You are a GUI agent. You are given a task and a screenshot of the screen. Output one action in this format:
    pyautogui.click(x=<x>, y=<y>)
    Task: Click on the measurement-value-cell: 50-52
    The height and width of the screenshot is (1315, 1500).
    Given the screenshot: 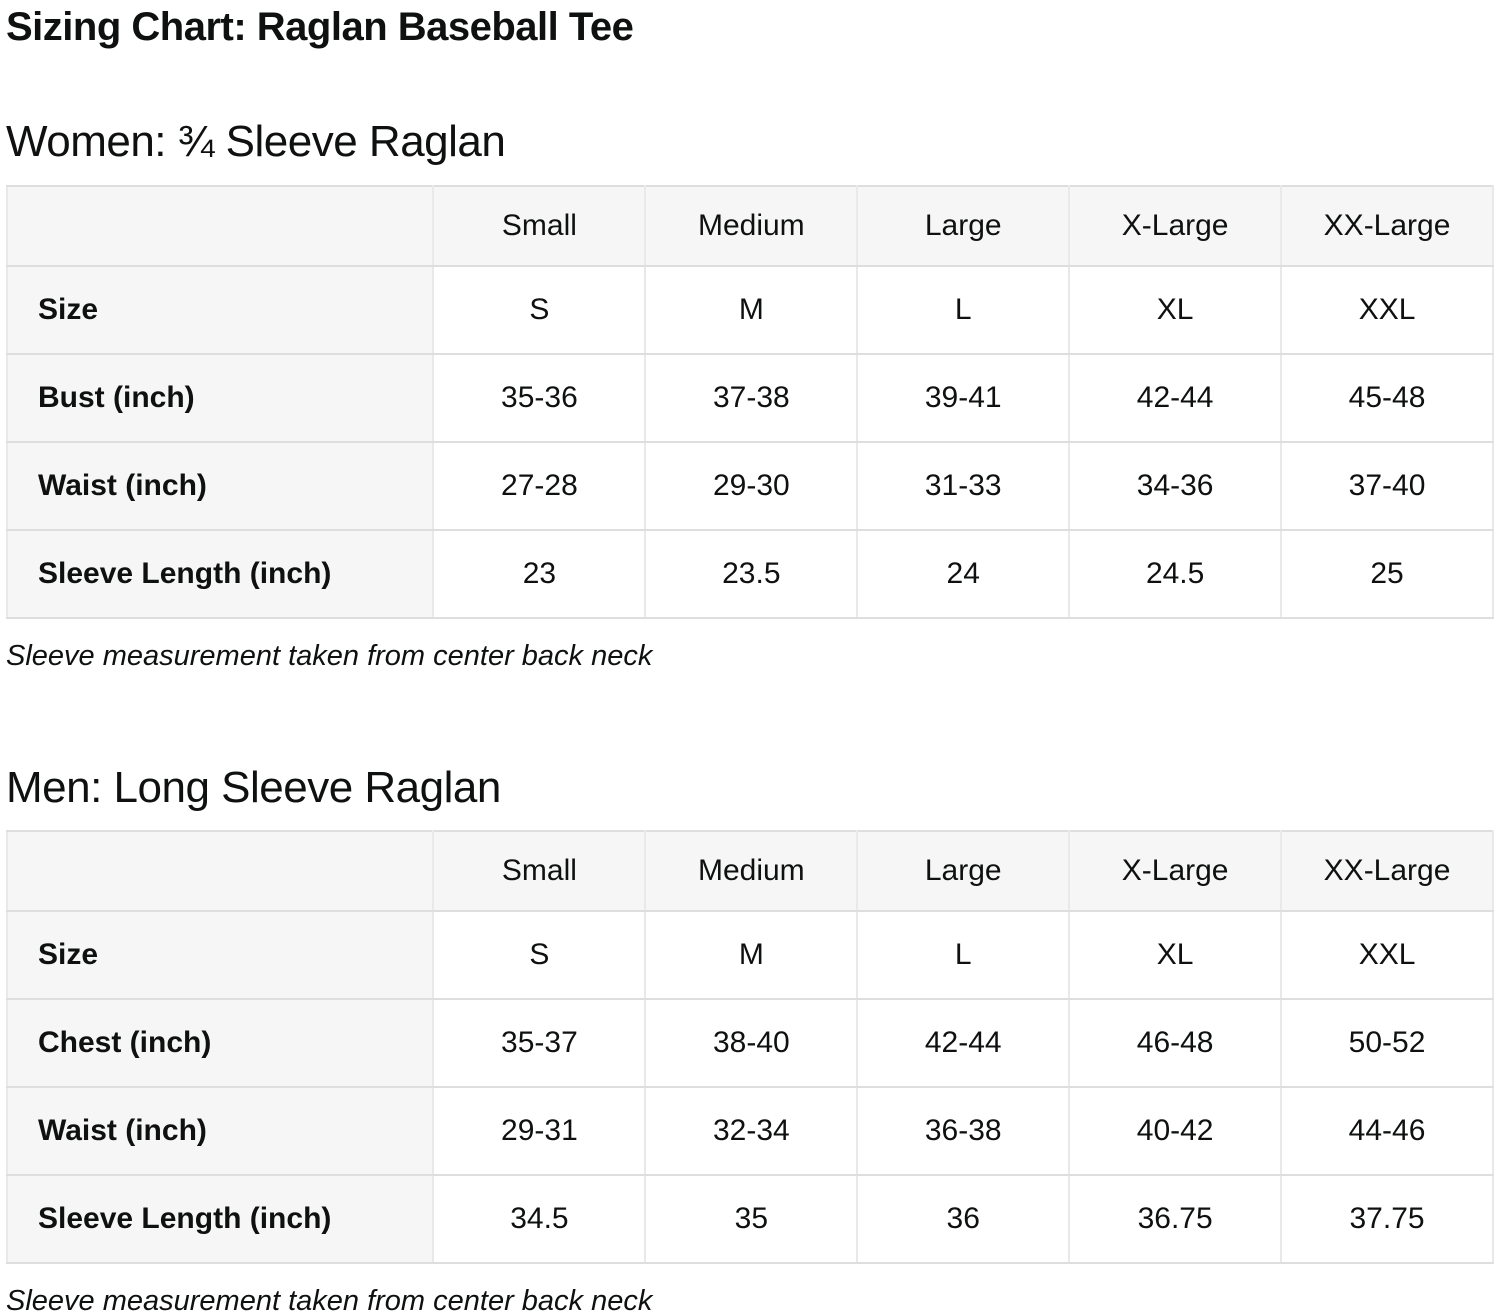 What is the action you would take?
    pyautogui.click(x=1387, y=1043)
    